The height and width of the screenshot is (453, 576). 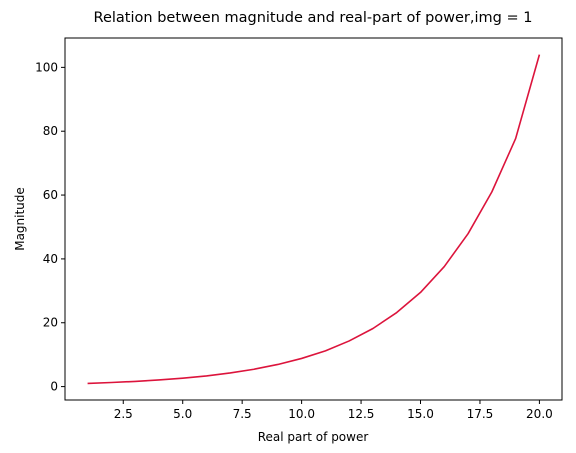 I want to click on x-tick-label: 15.0, so click(x=420, y=414).